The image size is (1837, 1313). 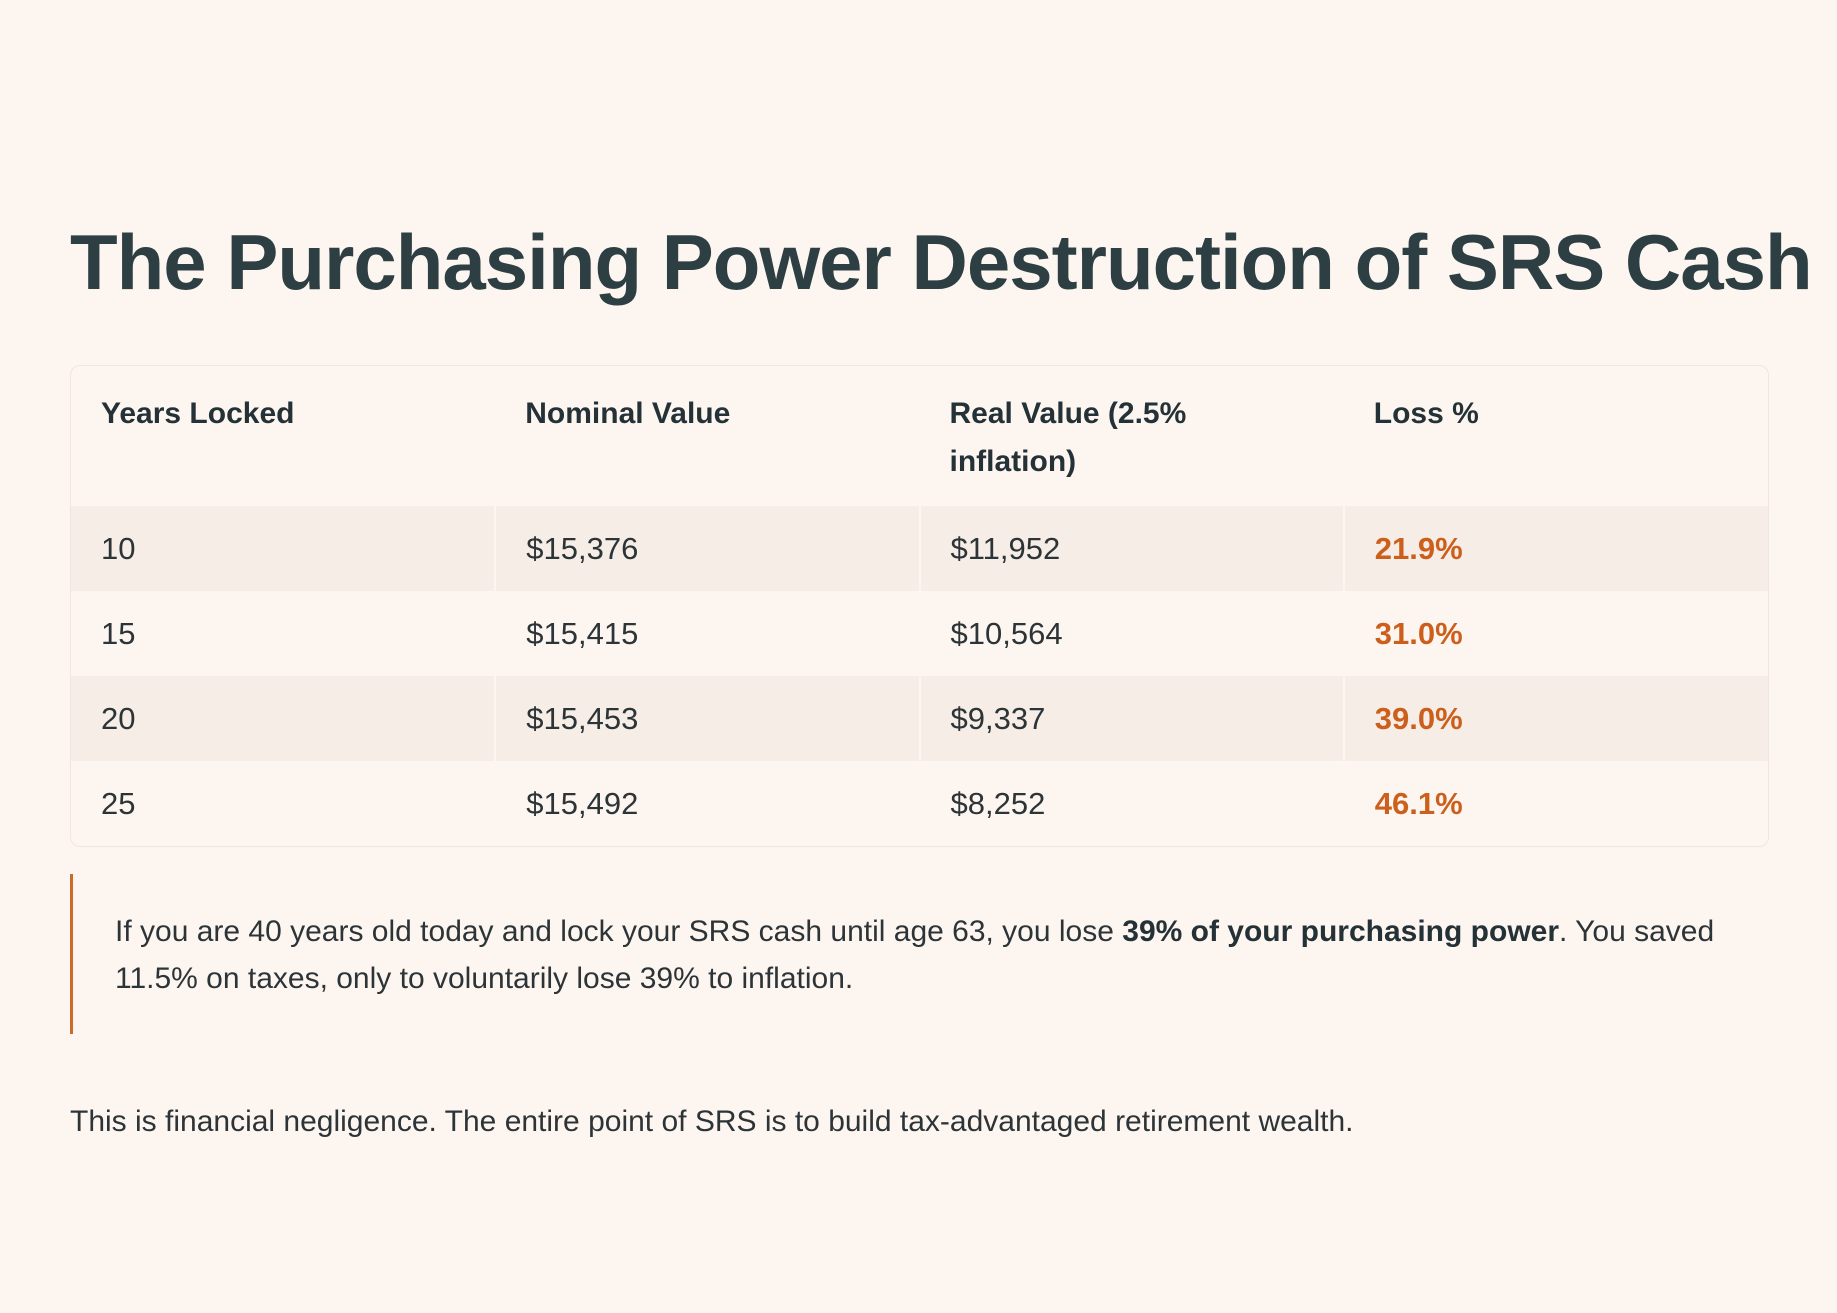 I want to click on cell-real: $11,952, so click(x=1131, y=548).